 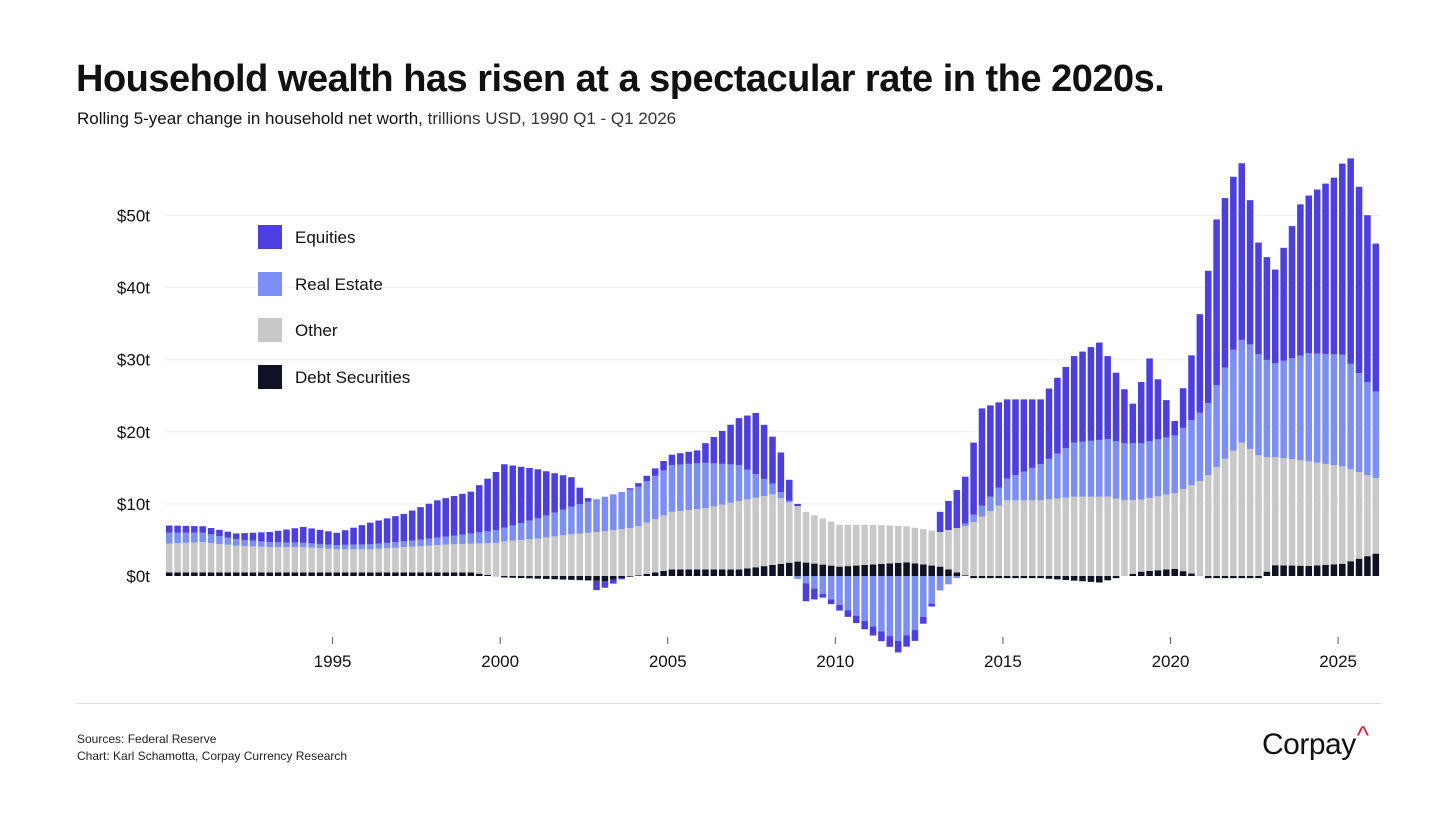 I want to click on legend-label: Debt Securities, so click(x=352, y=377).